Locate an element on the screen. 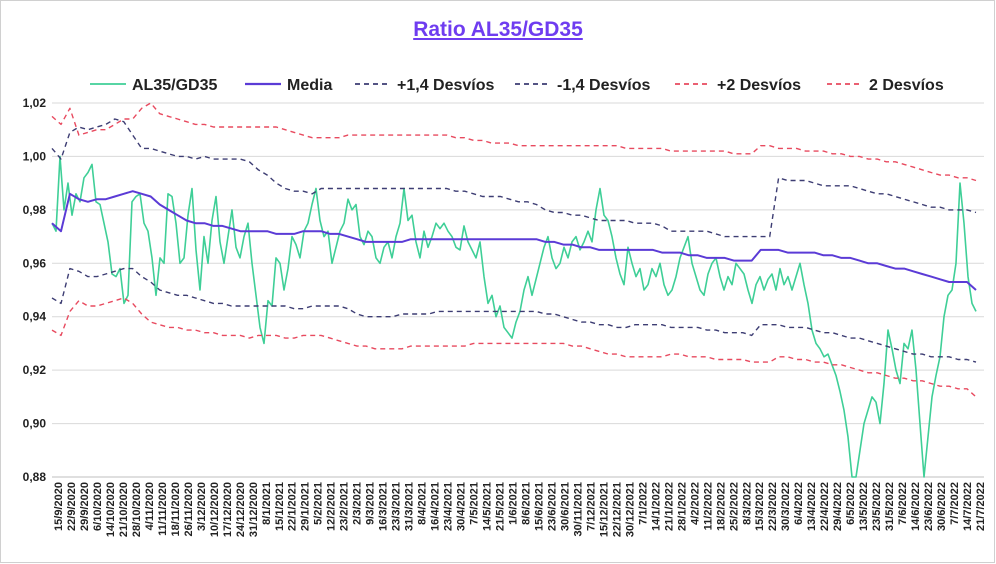 This screenshot has width=996, height=564. x-tick-label: 28/10/2020 is located at coordinates (137, 509).